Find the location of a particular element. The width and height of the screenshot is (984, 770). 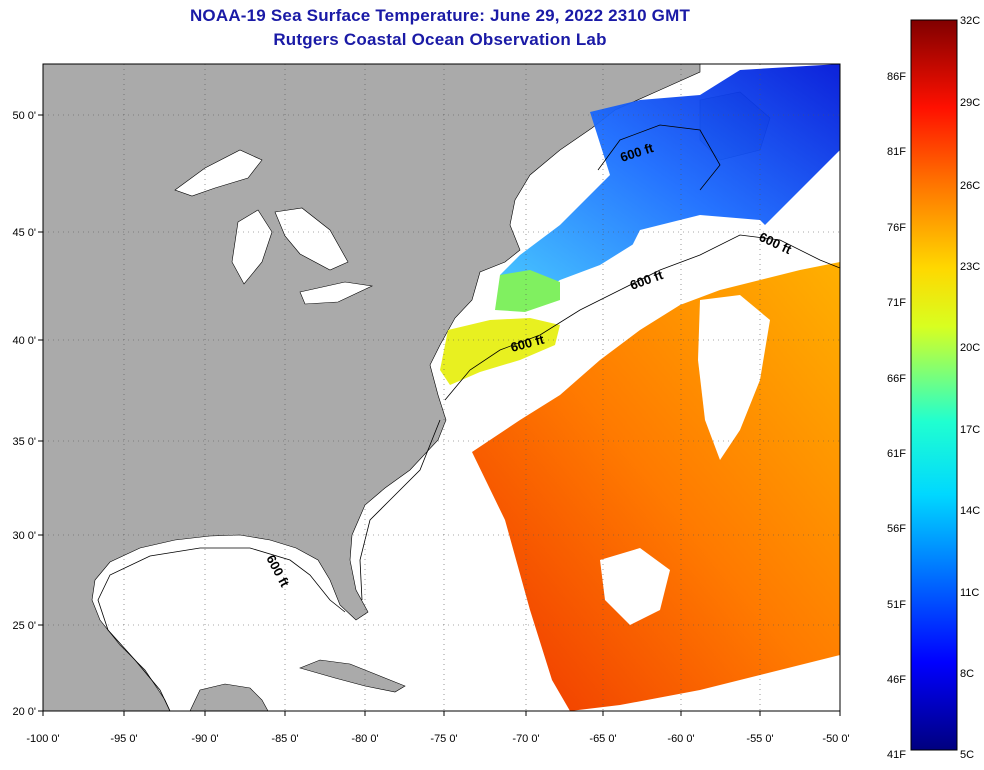

lon-tick-label: -60 0' is located at coordinates (680, 739).